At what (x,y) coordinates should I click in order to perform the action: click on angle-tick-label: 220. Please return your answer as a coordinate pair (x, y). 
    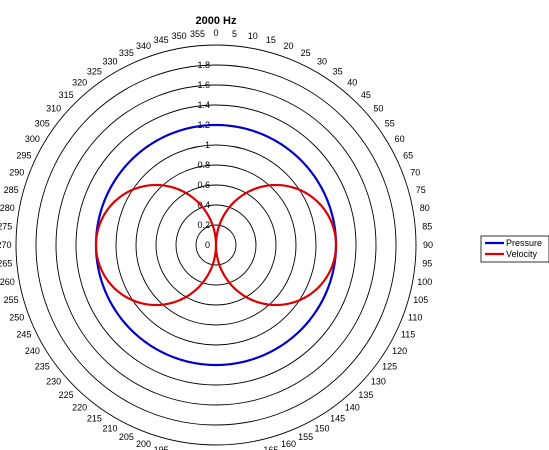
    Looking at the image, I should click on (79, 407).